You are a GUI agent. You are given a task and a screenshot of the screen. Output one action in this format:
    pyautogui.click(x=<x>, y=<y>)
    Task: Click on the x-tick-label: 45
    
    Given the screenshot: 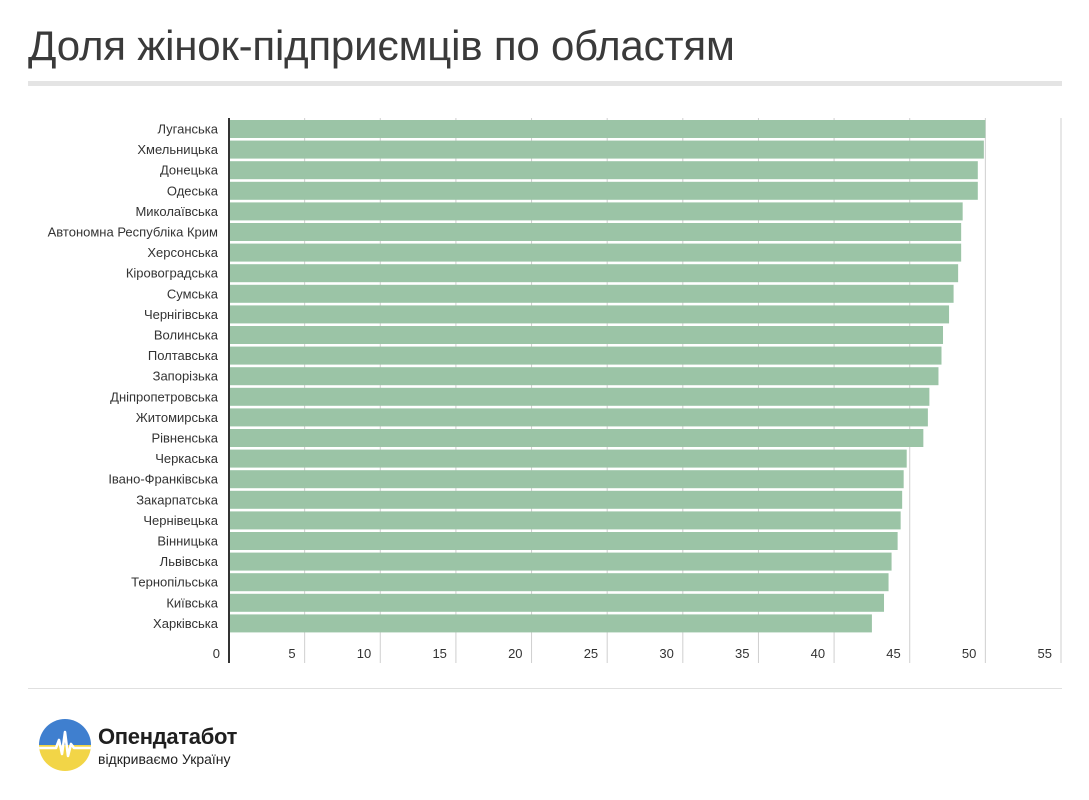 What is the action you would take?
    pyautogui.click(x=893, y=653)
    